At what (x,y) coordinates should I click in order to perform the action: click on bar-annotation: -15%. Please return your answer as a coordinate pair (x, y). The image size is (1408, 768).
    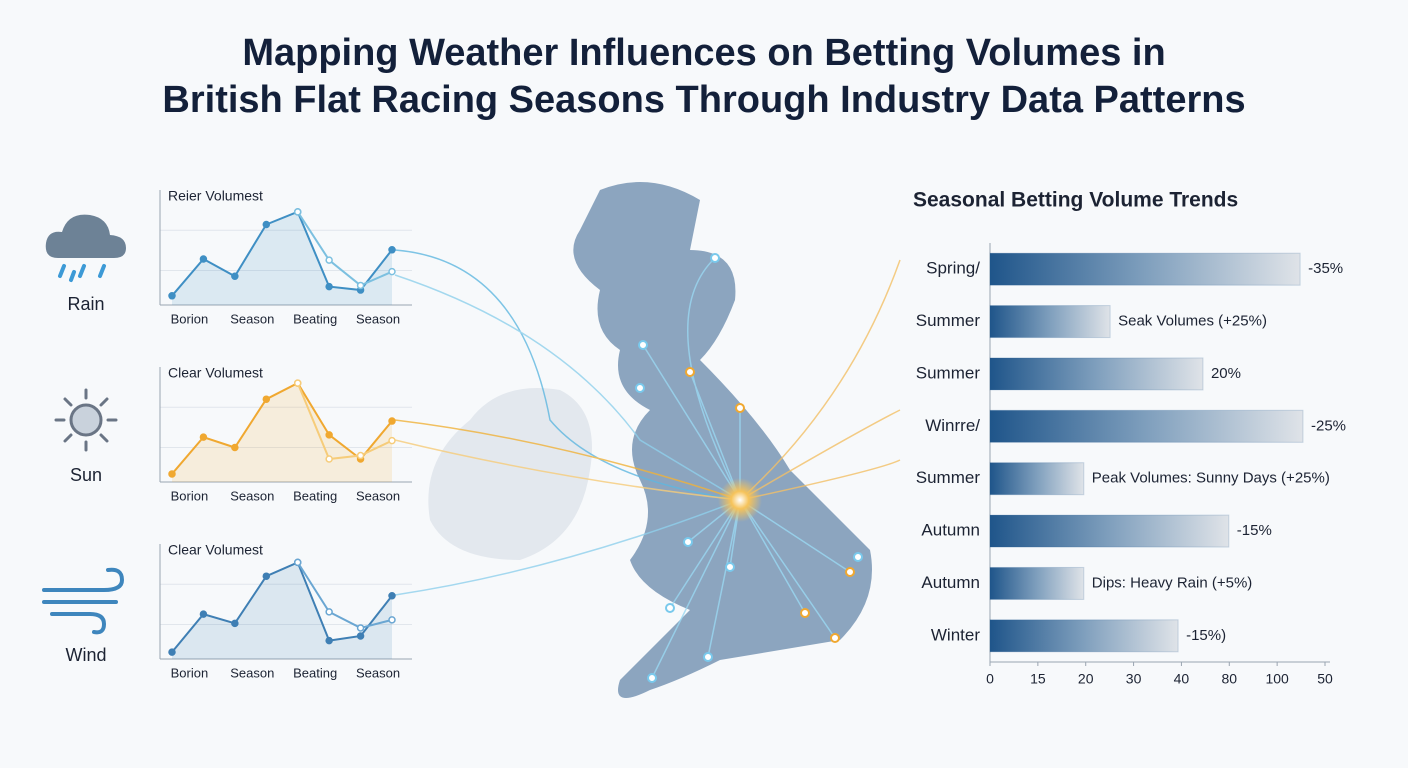
    Looking at the image, I should click on (1254, 530).